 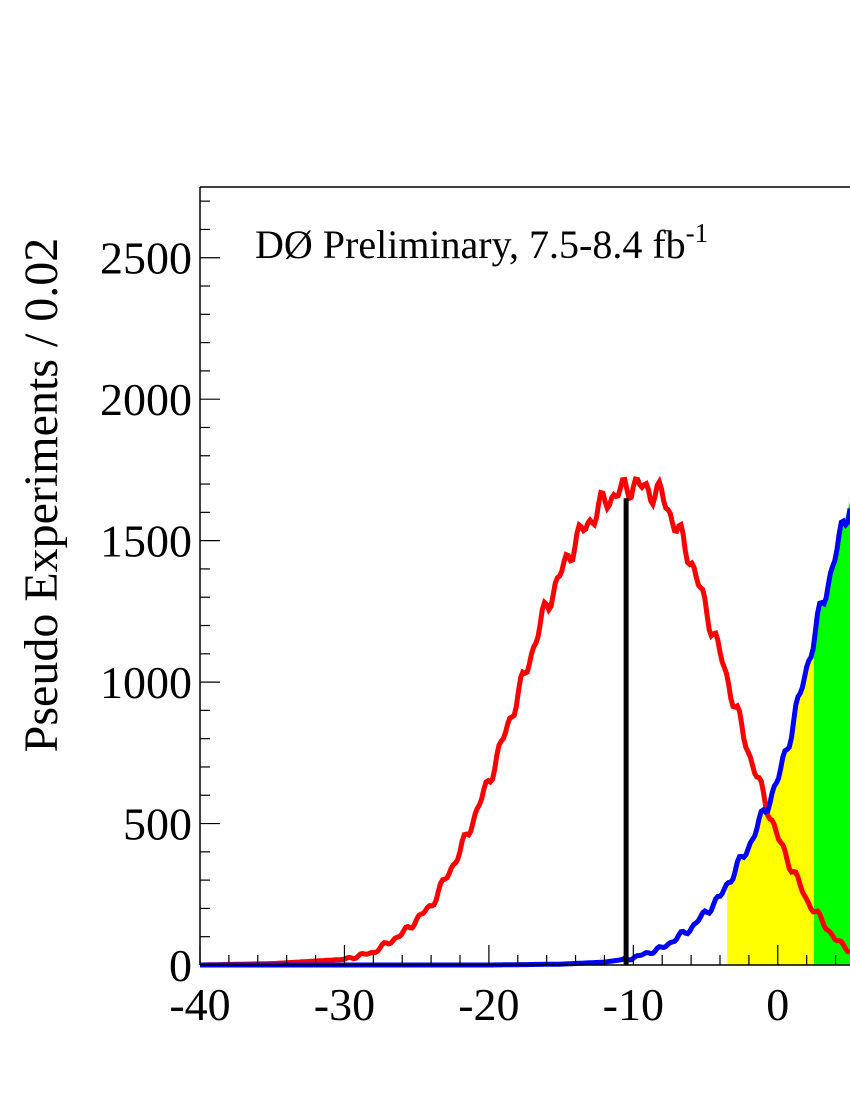 I want to click on x-tick-label: 0, so click(x=777, y=1004).